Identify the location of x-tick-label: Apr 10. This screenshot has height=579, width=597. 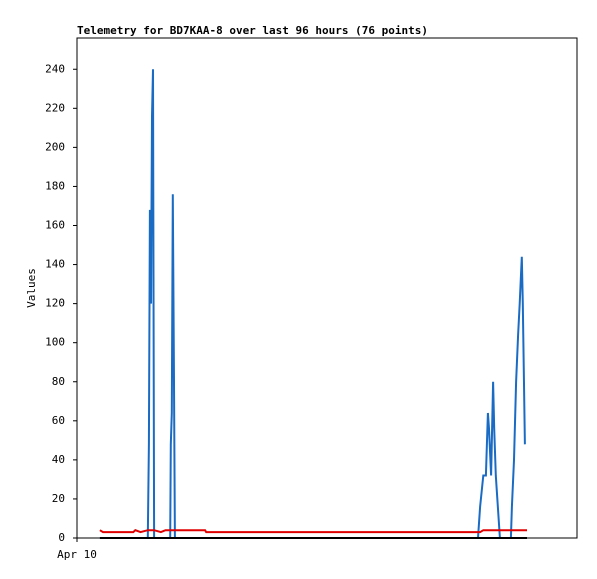
(77, 554).